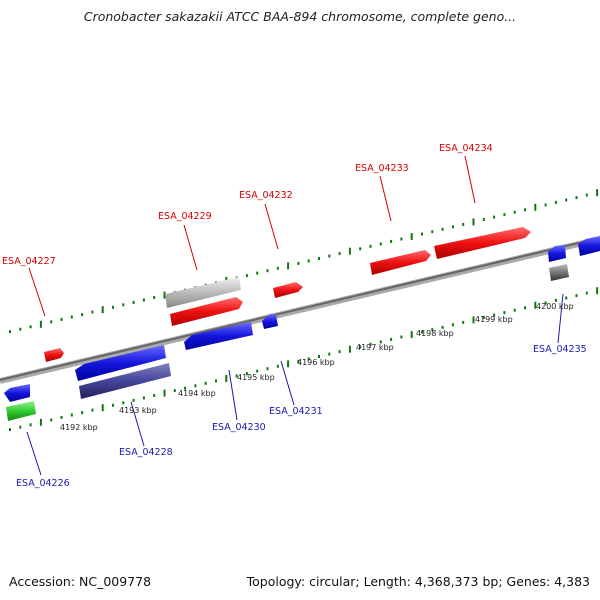 The height and width of the screenshot is (600, 600). I want to click on gene-box-gray, so click(203, 292).